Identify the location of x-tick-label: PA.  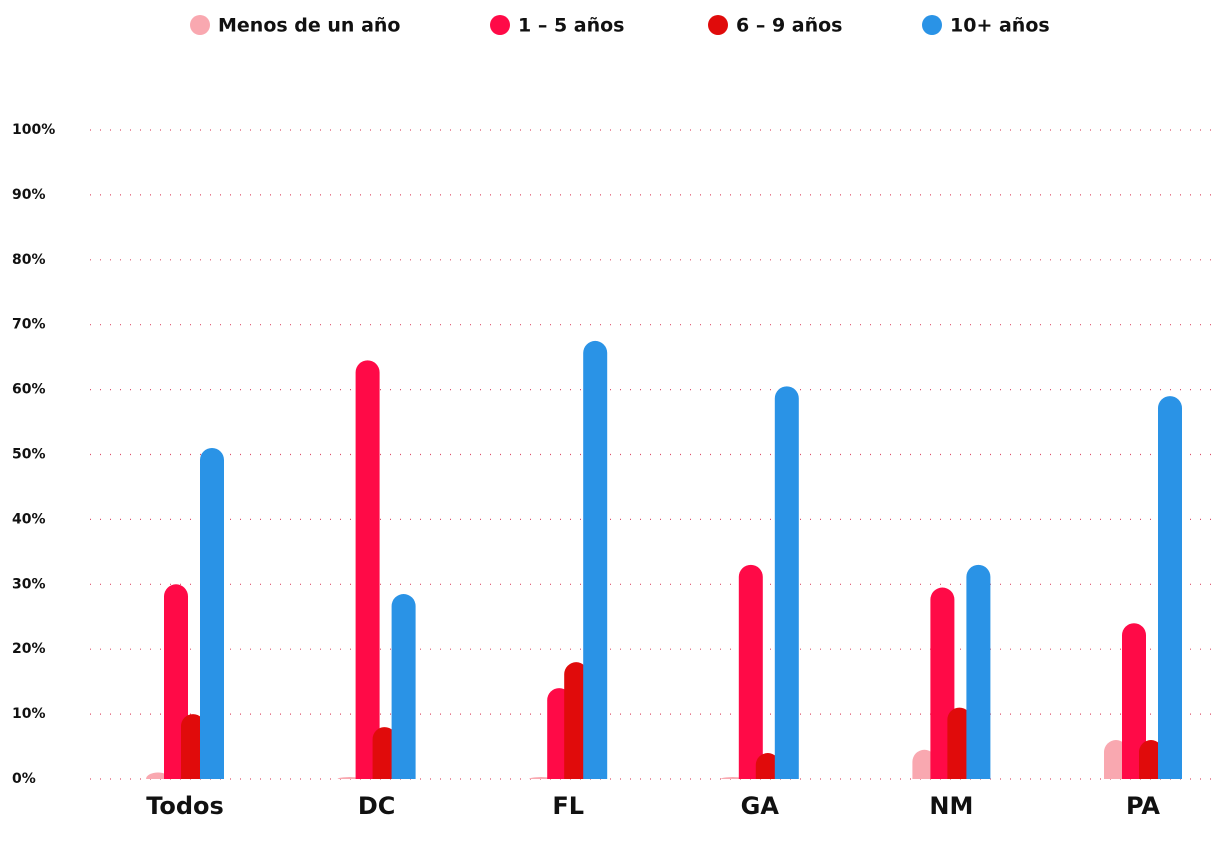
(1143, 806).